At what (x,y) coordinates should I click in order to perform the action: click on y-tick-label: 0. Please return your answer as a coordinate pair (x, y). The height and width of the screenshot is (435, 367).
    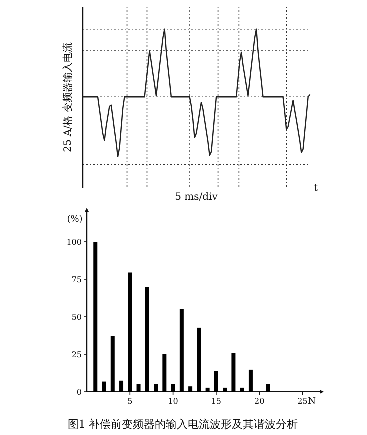
    Looking at the image, I should click on (79, 392).